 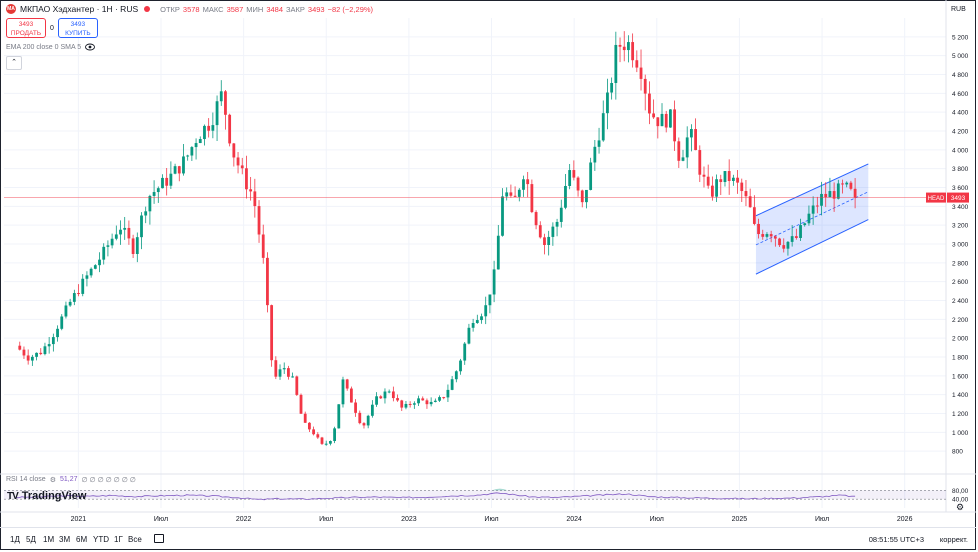 What do you see at coordinates (960, 358) in the screenshot?
I see `y-tick-label: 1 800` at bounding box center [960, 358].